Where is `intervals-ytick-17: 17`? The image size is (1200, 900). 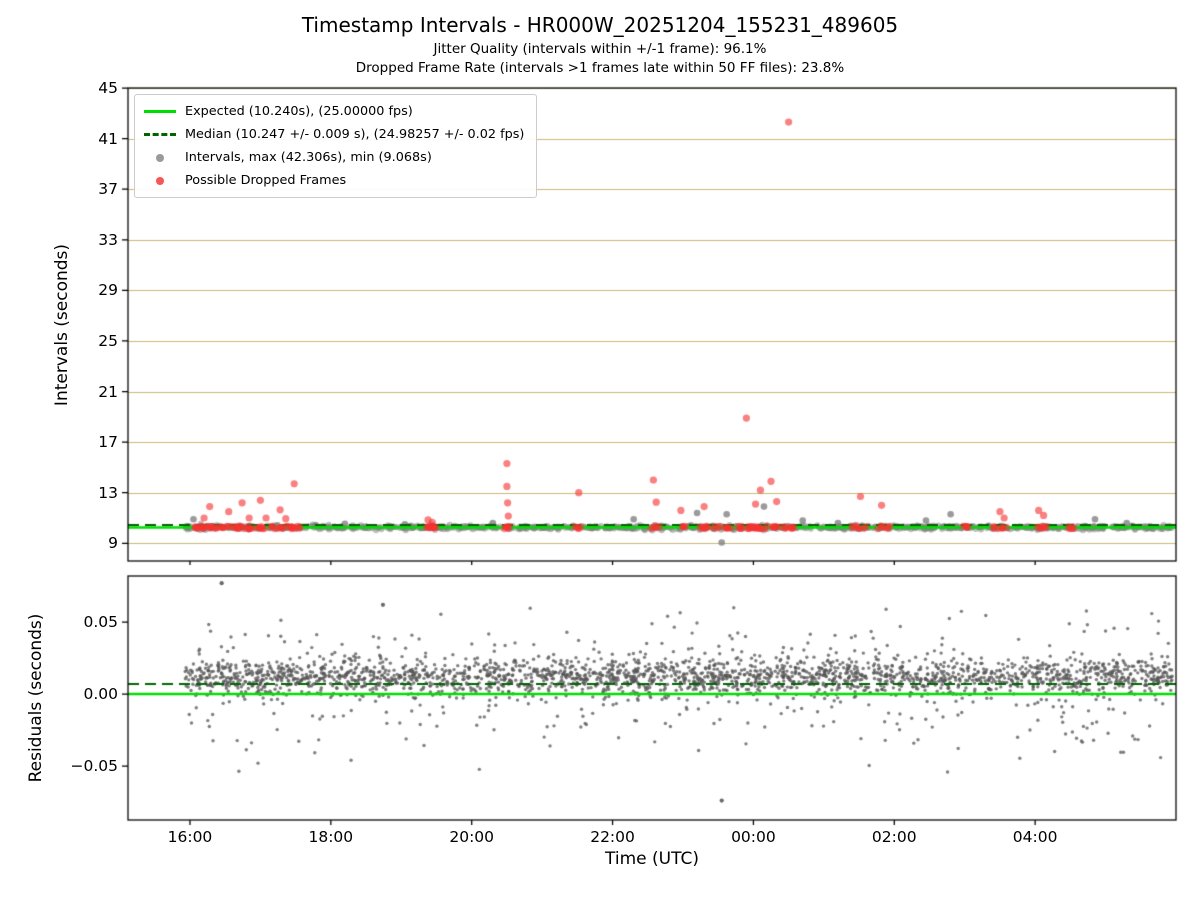
intervals-ytick-17: 17 is located at coordinates (108, 442).